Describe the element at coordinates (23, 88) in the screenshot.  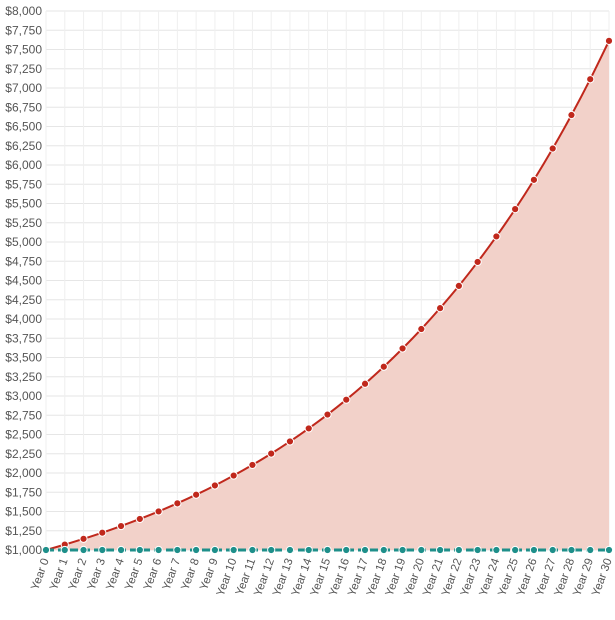
I see `y-tick-label: $7,000` at that location.